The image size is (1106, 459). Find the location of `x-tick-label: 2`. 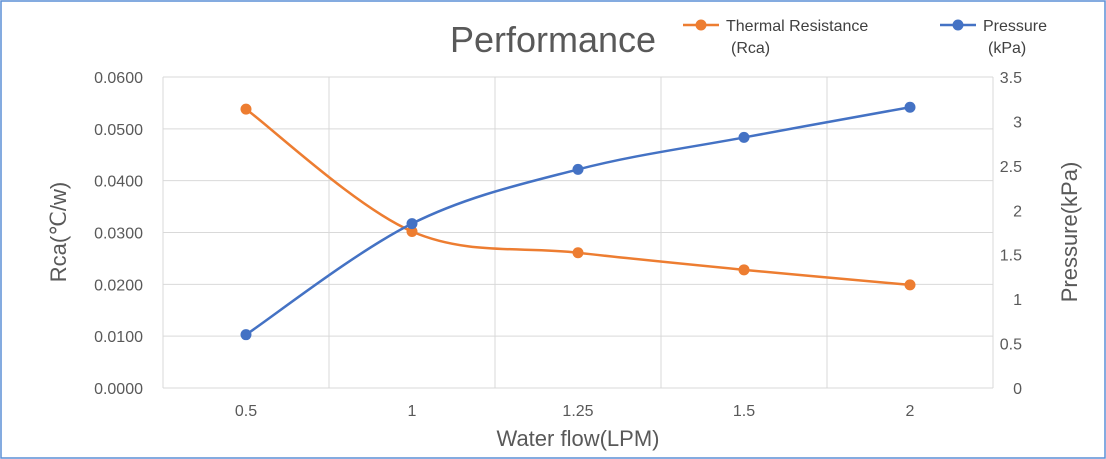

x-tick-label: 2 is located at coordinates (910, 411).